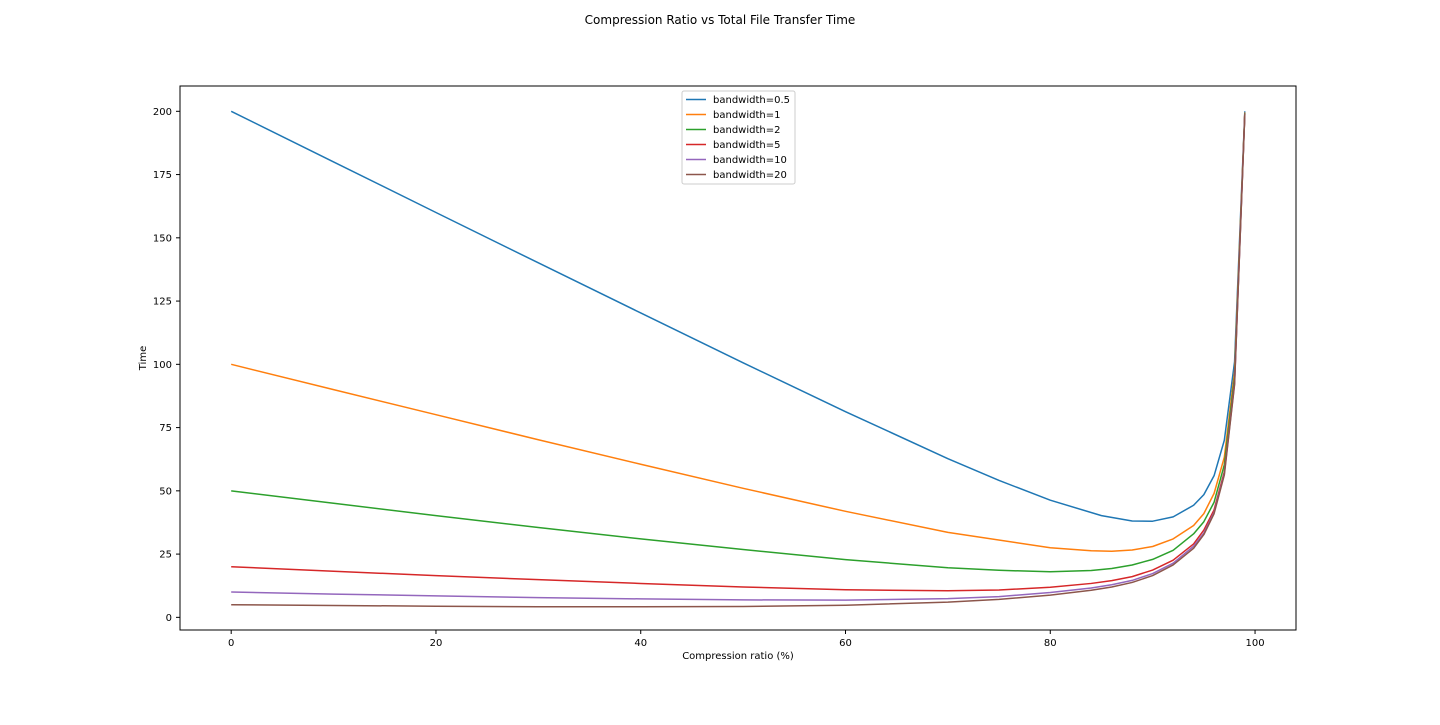 Image resolution: width=1440 pixels, height=725 pixels. I want to click on y-tick-label: 175, so click(162, 175).